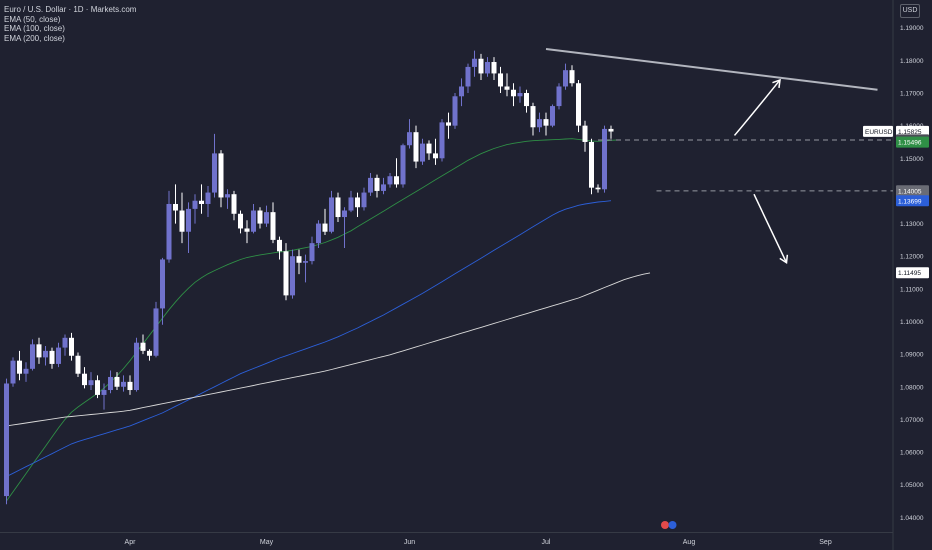 The width and height of the screenshot is (932, 550). Describe the element at coordinates (770, 228) in the screenshot. I see `bearish-arrow` at that location.